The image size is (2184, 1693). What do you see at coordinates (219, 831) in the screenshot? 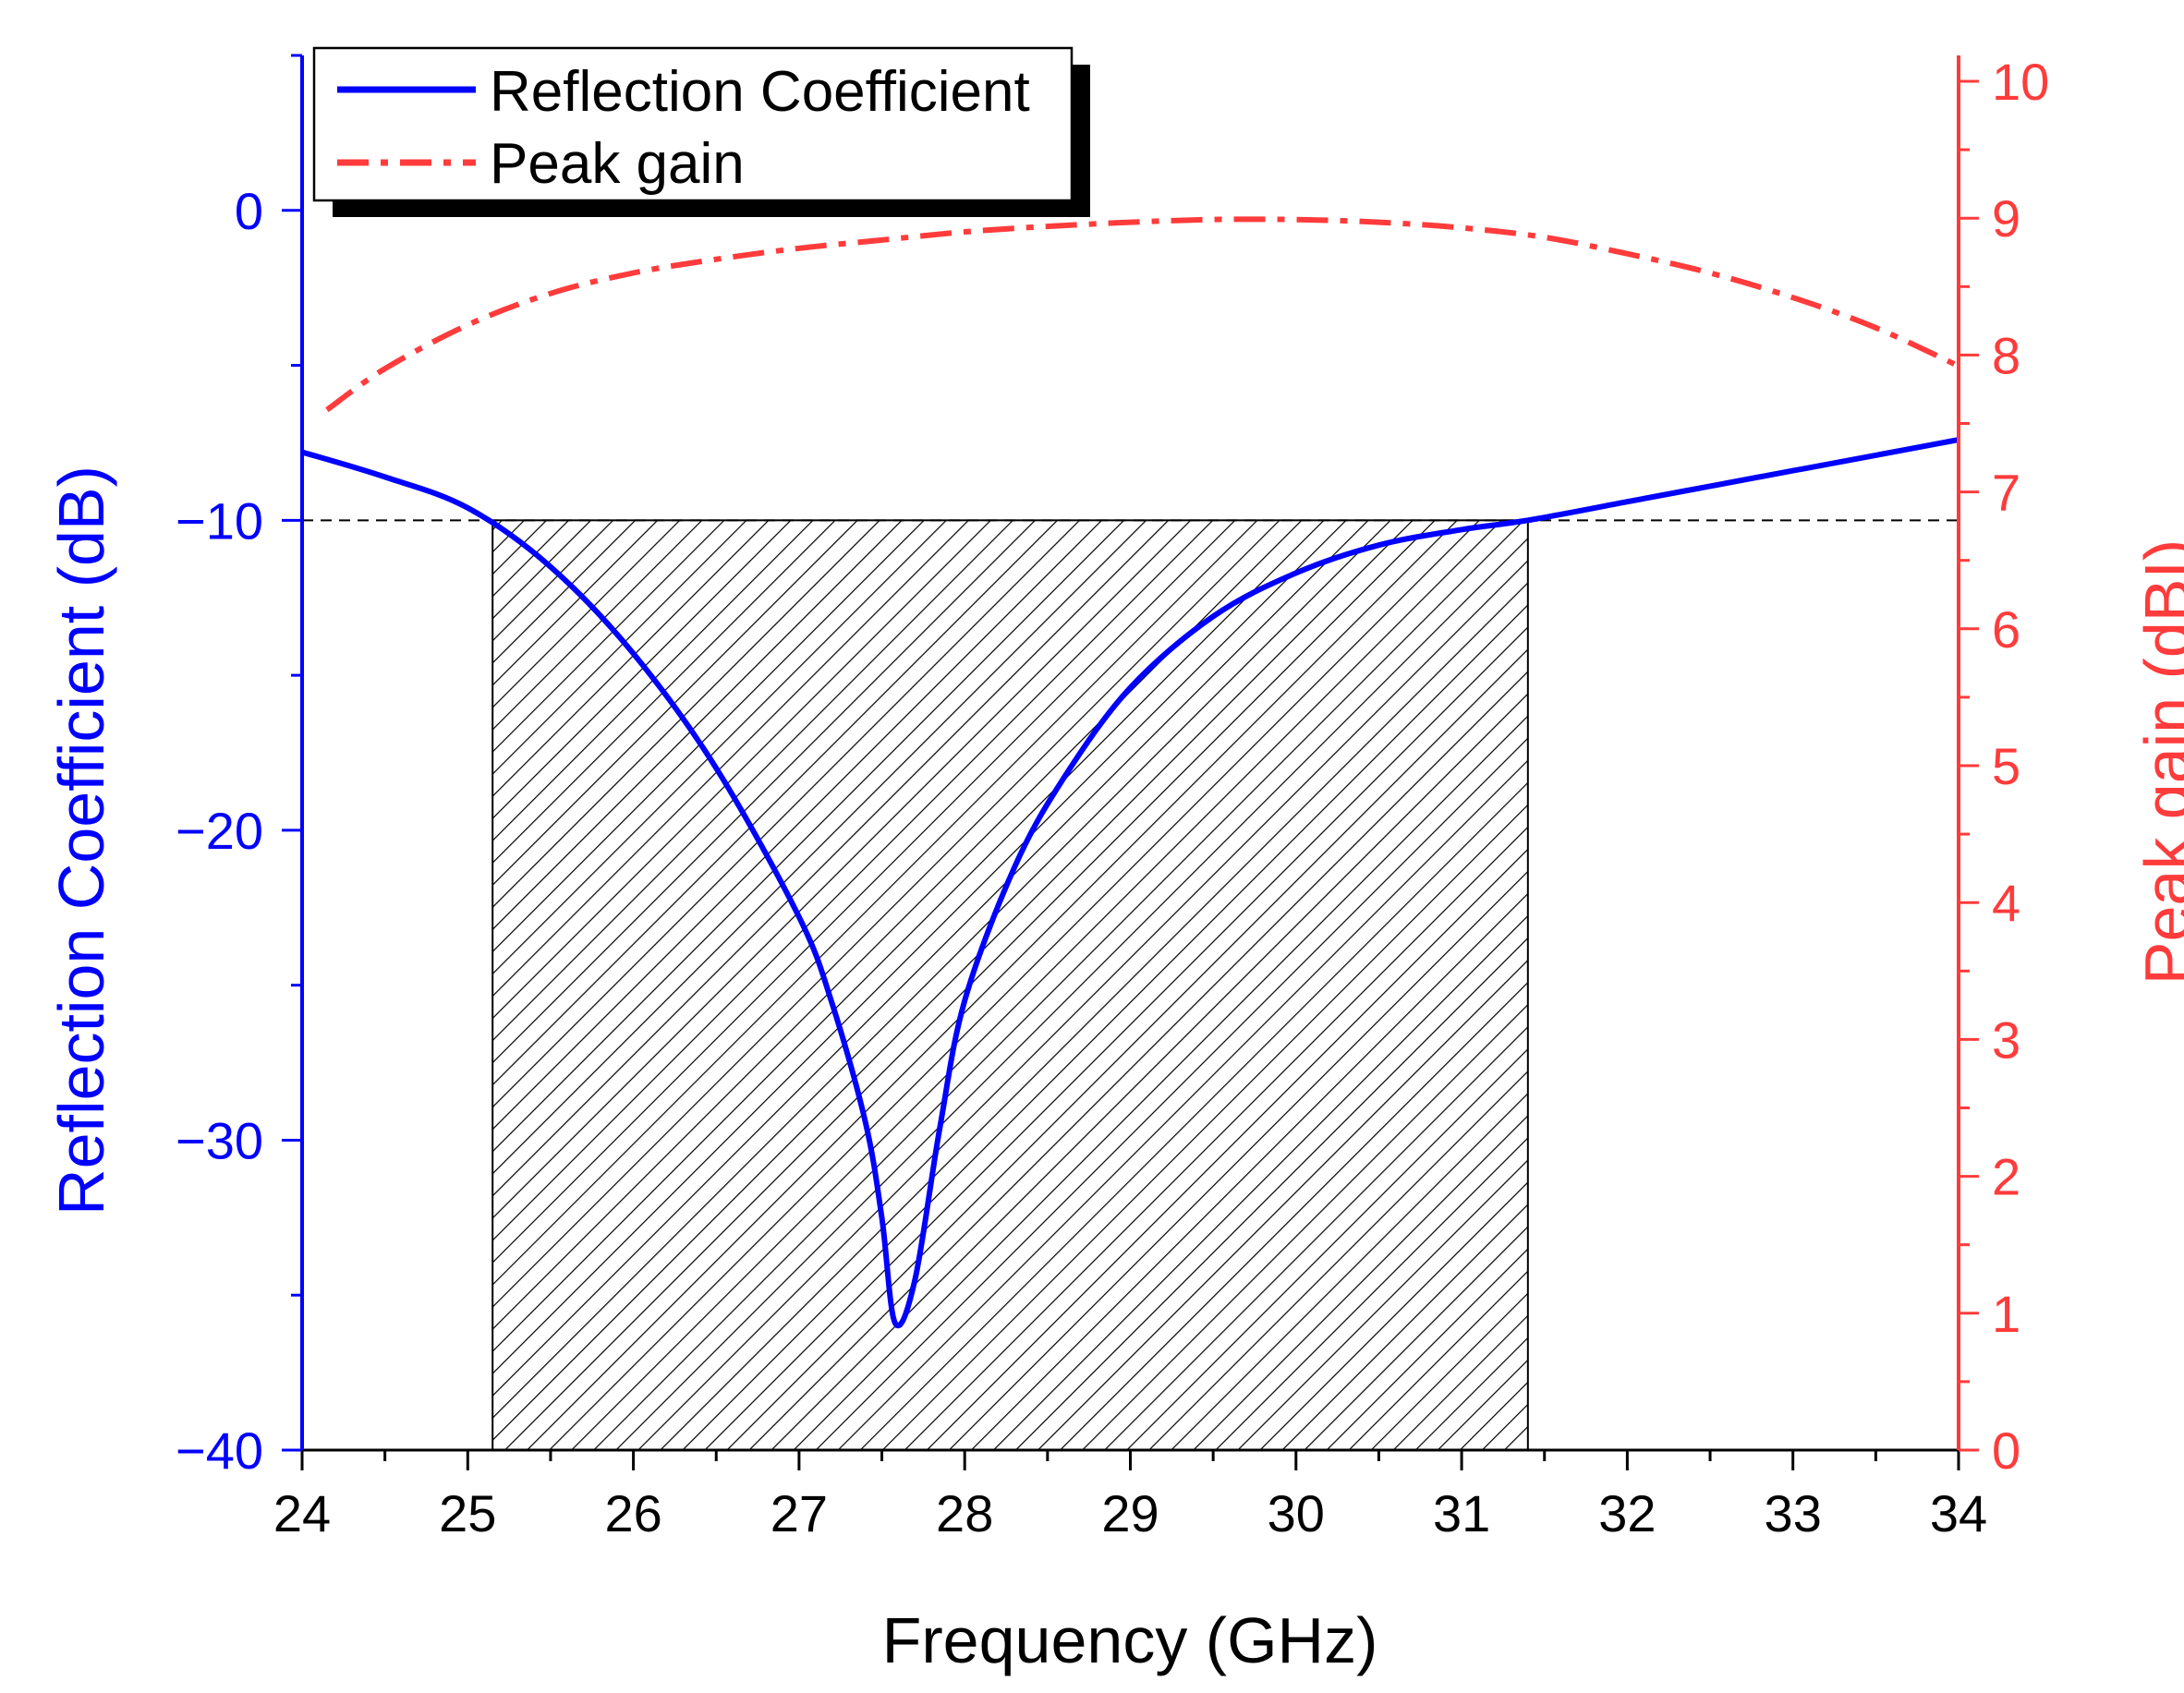
I see `left-tick-label: −20` at bounding box center [219, 831].